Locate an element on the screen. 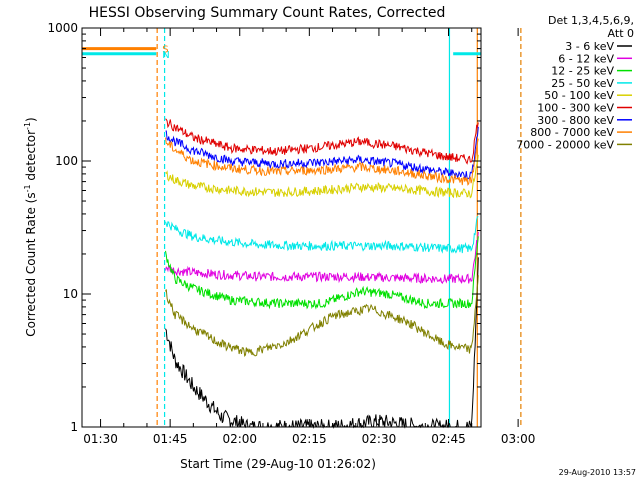 Image resolution: width=640 pixels, height=480 pixels. x-tick-label: 03:00 is located at coordinates (518, 439).